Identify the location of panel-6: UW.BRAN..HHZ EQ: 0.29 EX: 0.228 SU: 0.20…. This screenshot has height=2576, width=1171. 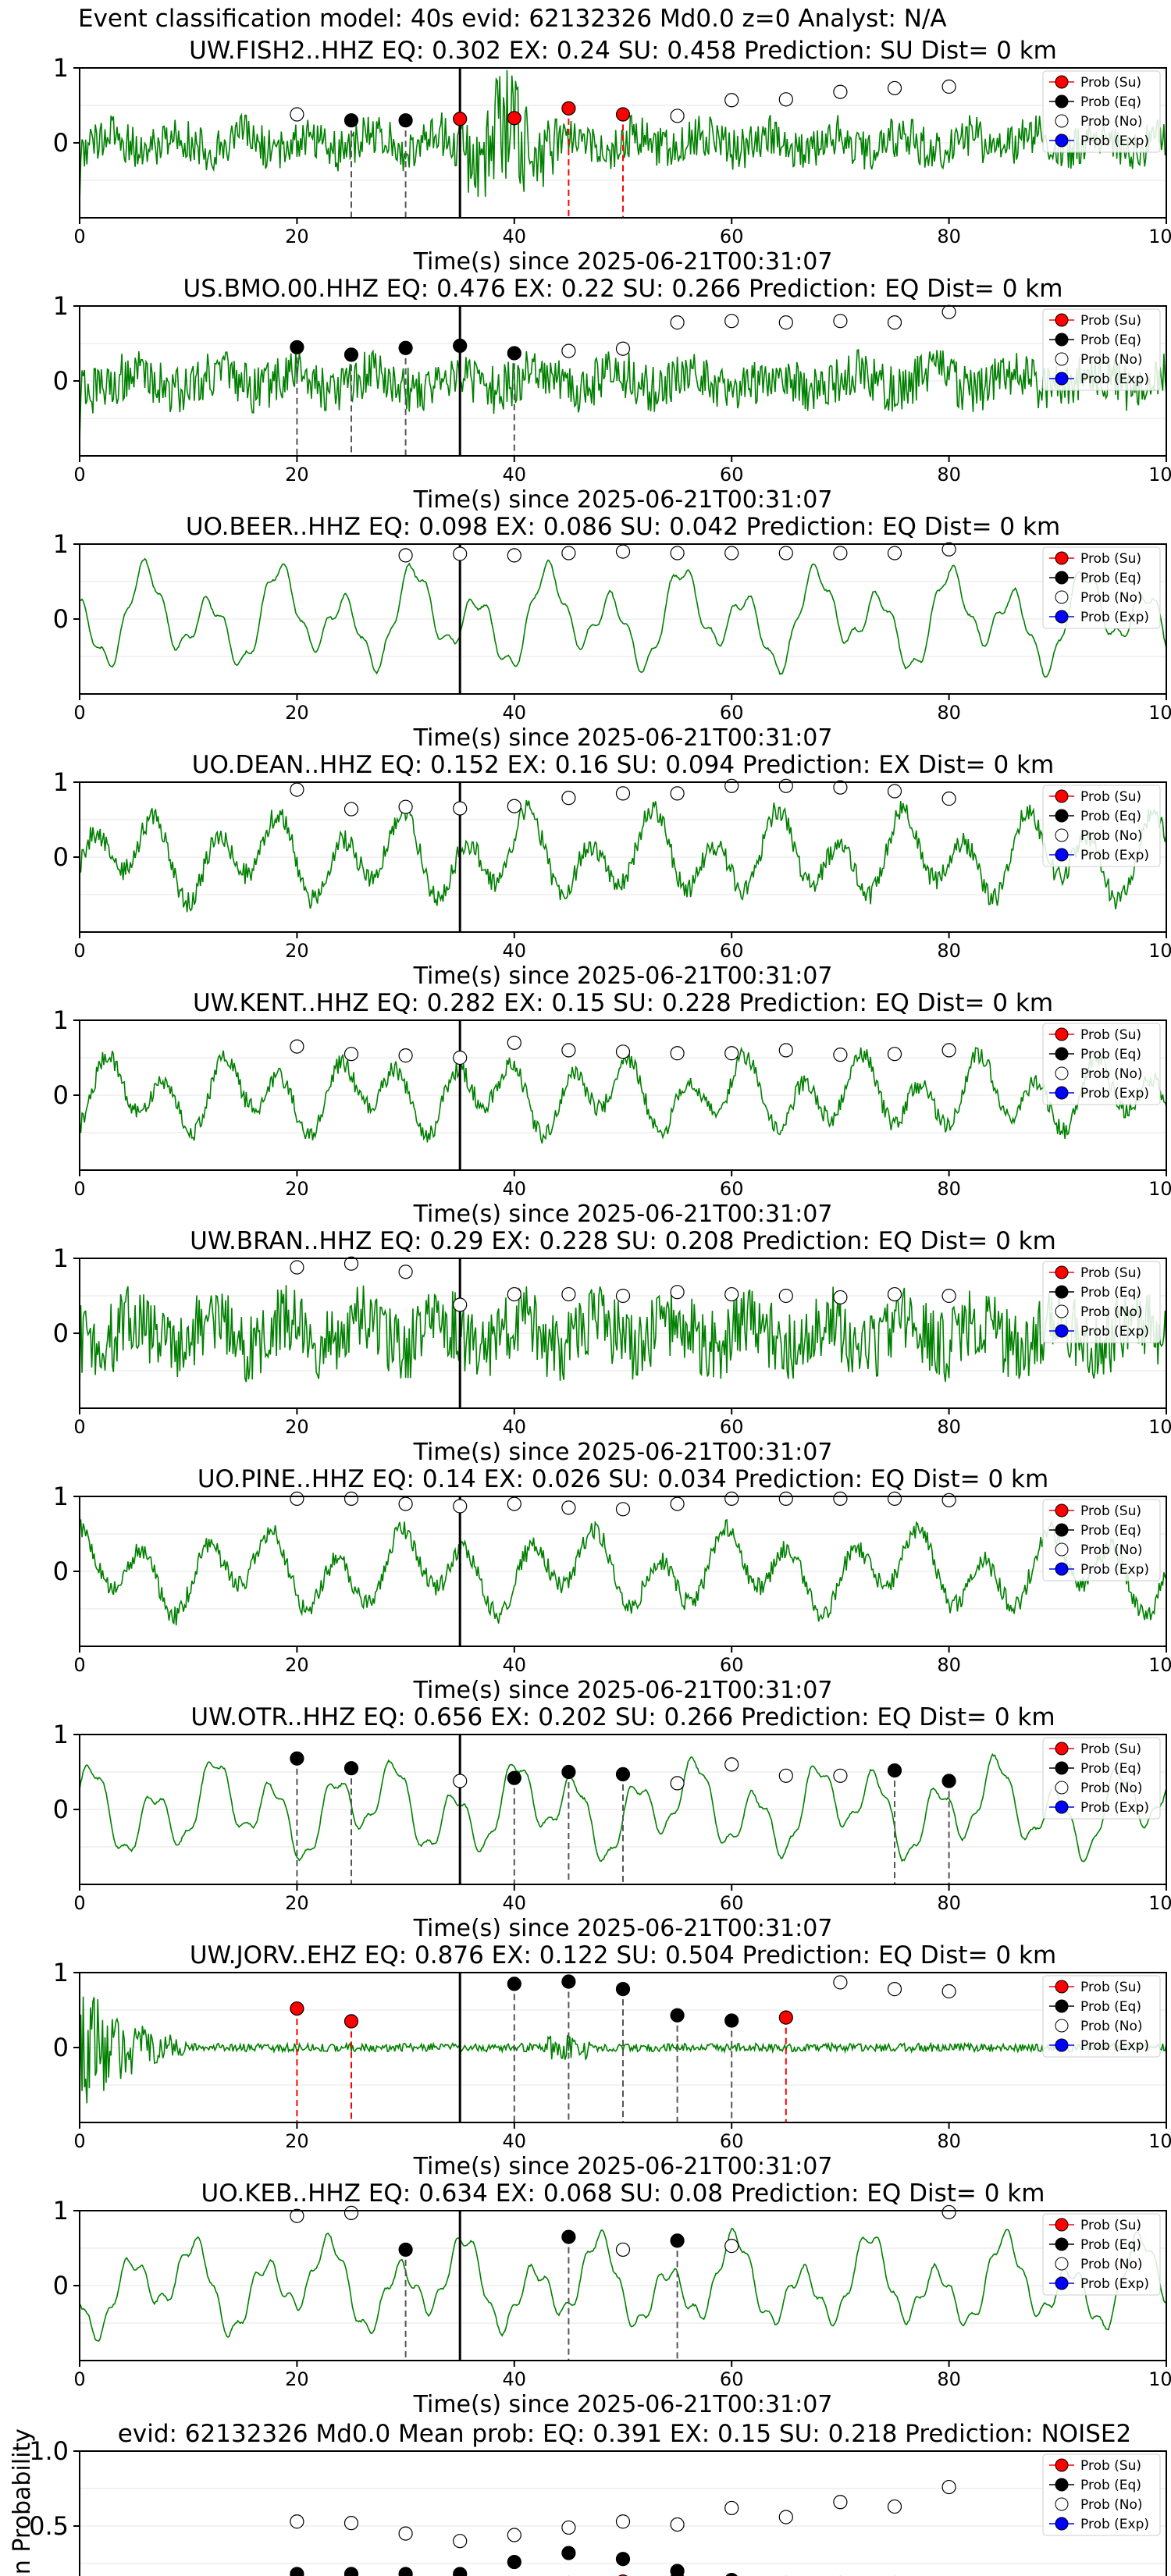
(612, 1346).